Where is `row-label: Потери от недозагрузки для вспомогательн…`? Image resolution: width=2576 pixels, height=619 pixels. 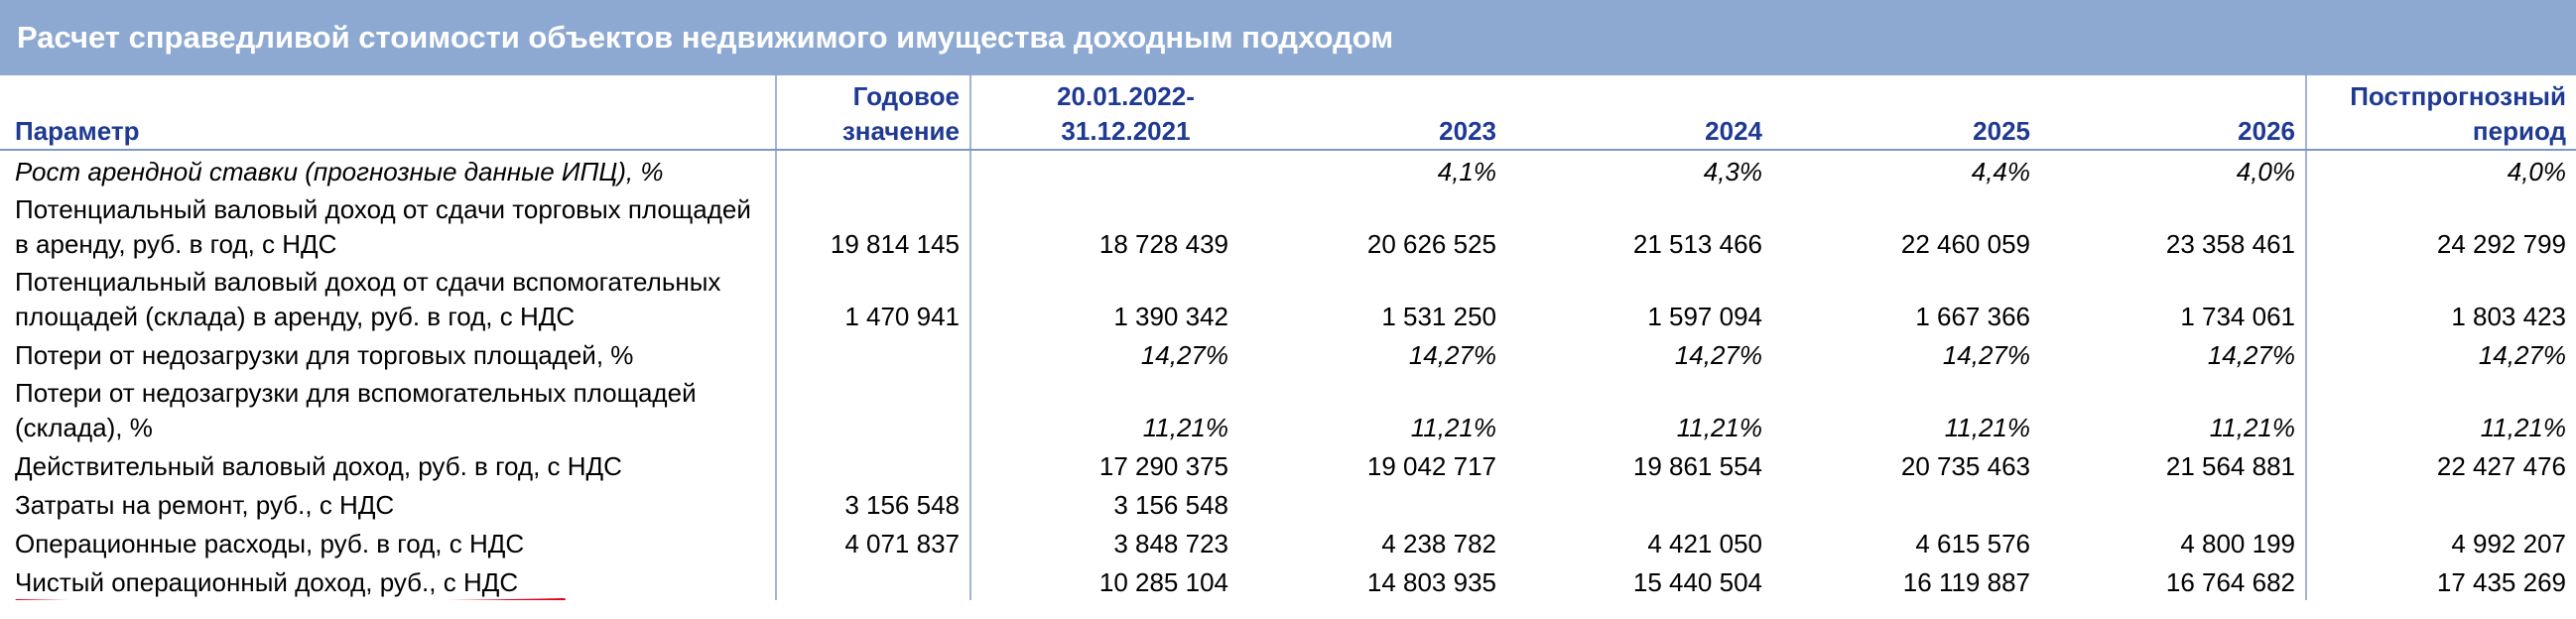
row-label: Потери от недозагрузки для вспомогательн… is located at coordinates (389, 409).